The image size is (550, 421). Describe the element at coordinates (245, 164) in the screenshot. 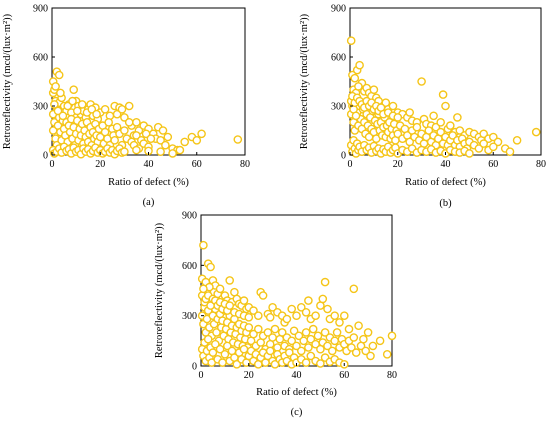

I see `x-tick-label: 80` at that location.